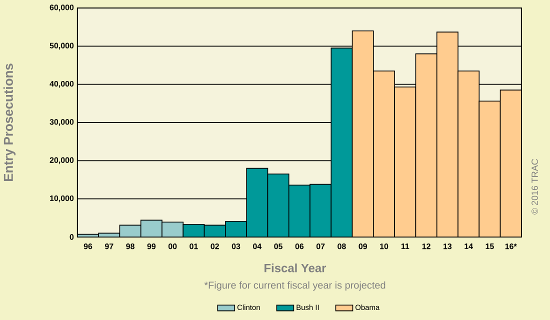 The image size is (550, 320). Describe the element at coordinates (295, 268) in the screenshot. I see `x-axis-title: Fiscal Year` at that location.